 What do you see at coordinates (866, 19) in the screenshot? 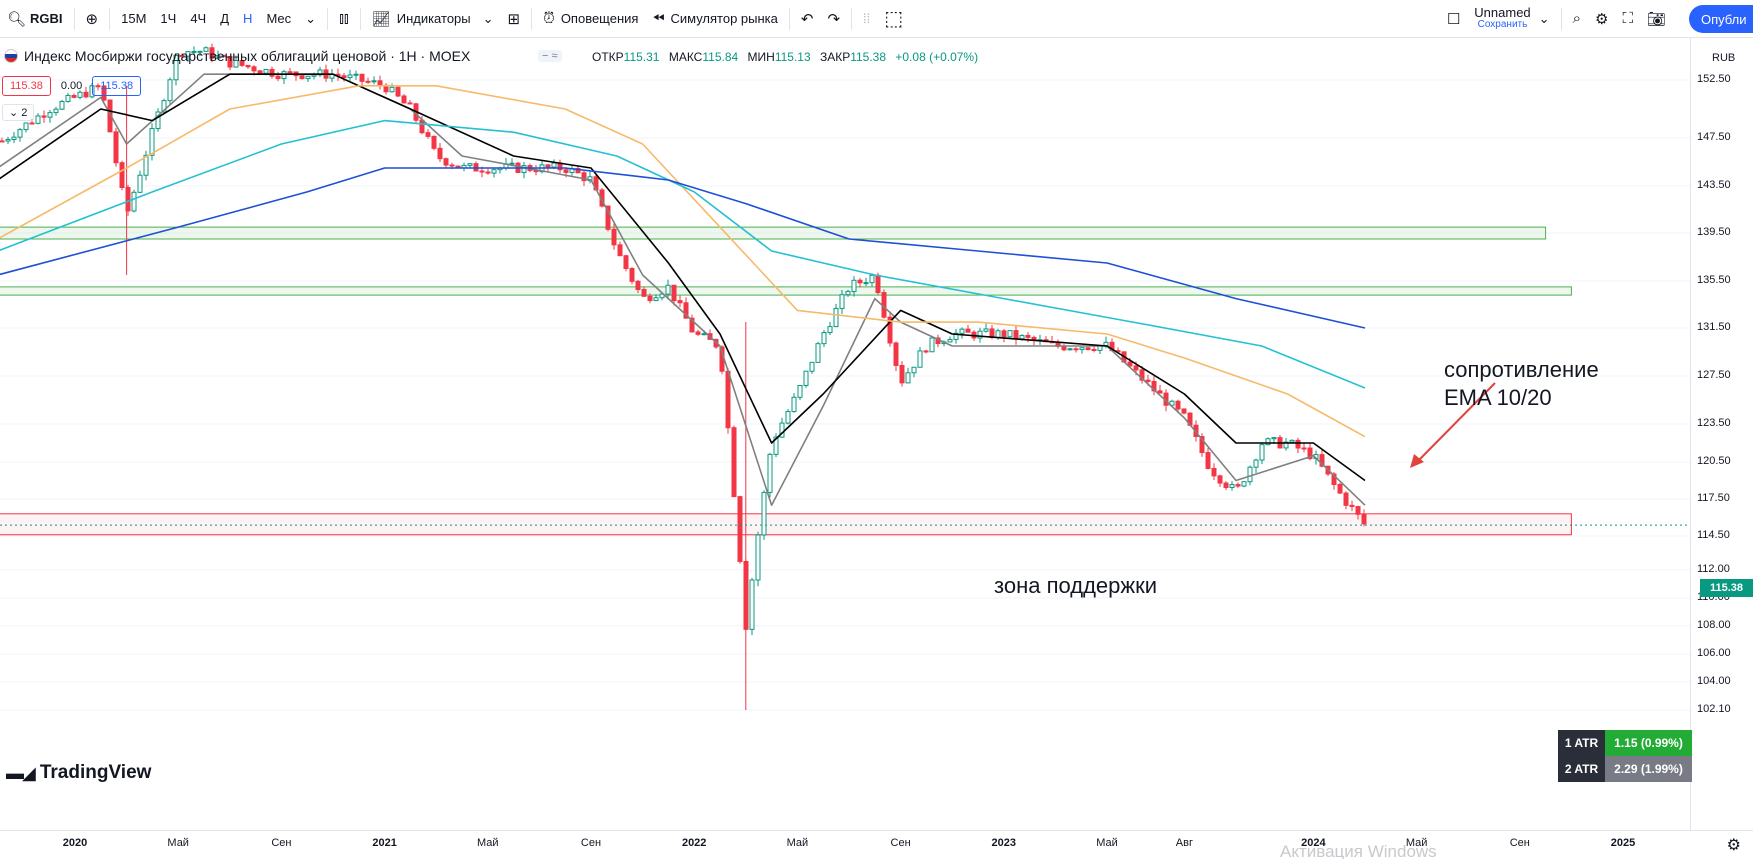
I see `drag-handle: ⁞⁞` at bounding box center [866, 19].